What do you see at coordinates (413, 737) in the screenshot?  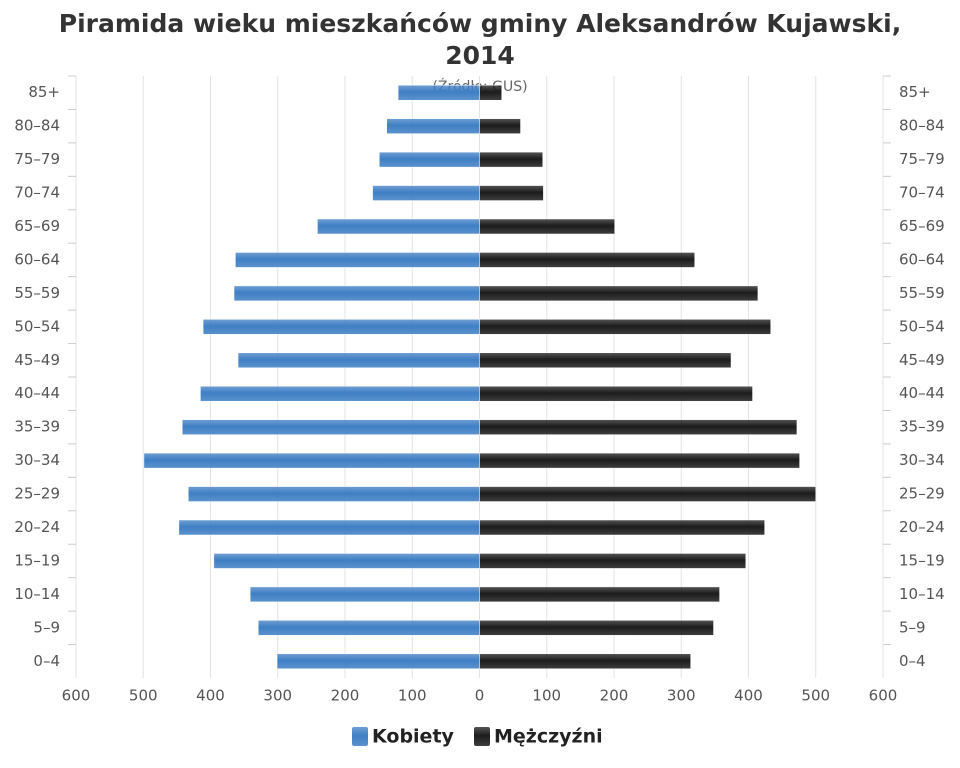 I see `legend-label: Kobiety` at bounding box center [413, 737].